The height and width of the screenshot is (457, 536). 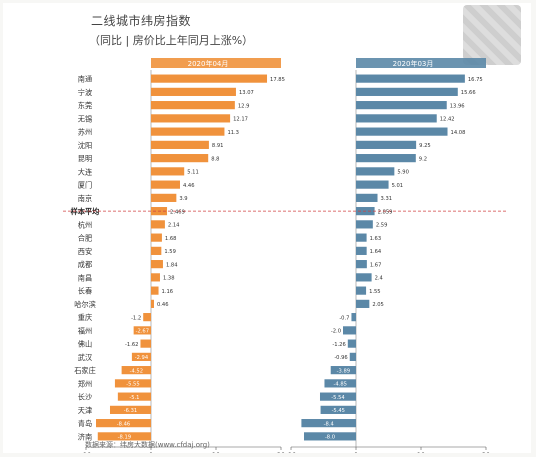 What do you see at coordinates (233, 133) in the screenshot?
I see `apr-value-label: 11.3` at bounding box center [233, 133].